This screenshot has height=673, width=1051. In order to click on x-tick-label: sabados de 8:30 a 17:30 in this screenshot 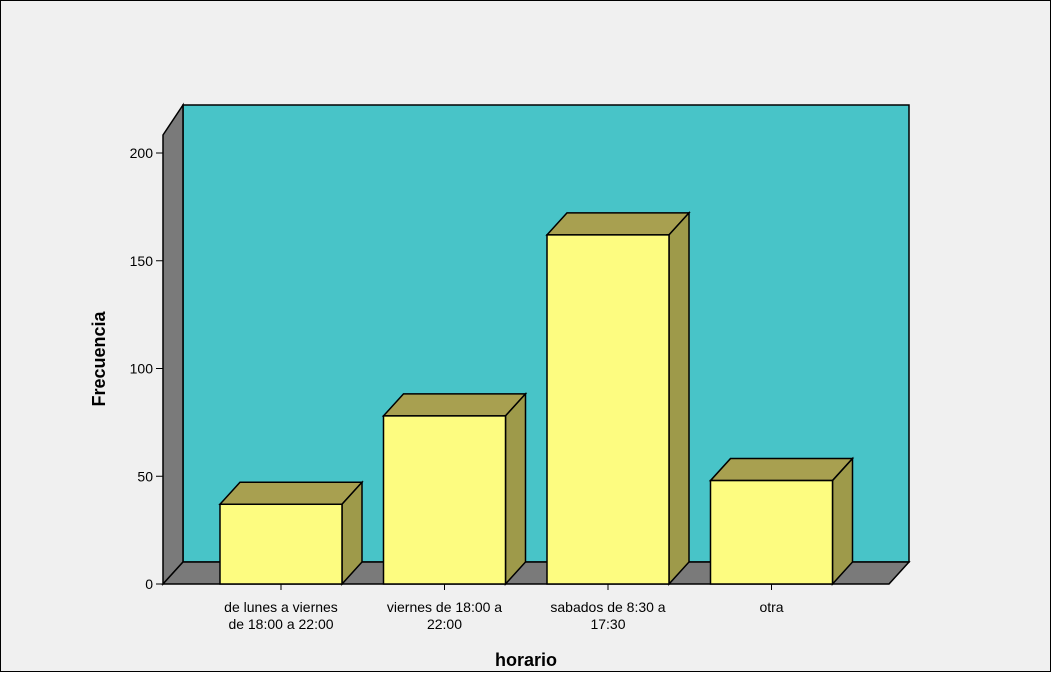, I will do `click(607, 615)`.